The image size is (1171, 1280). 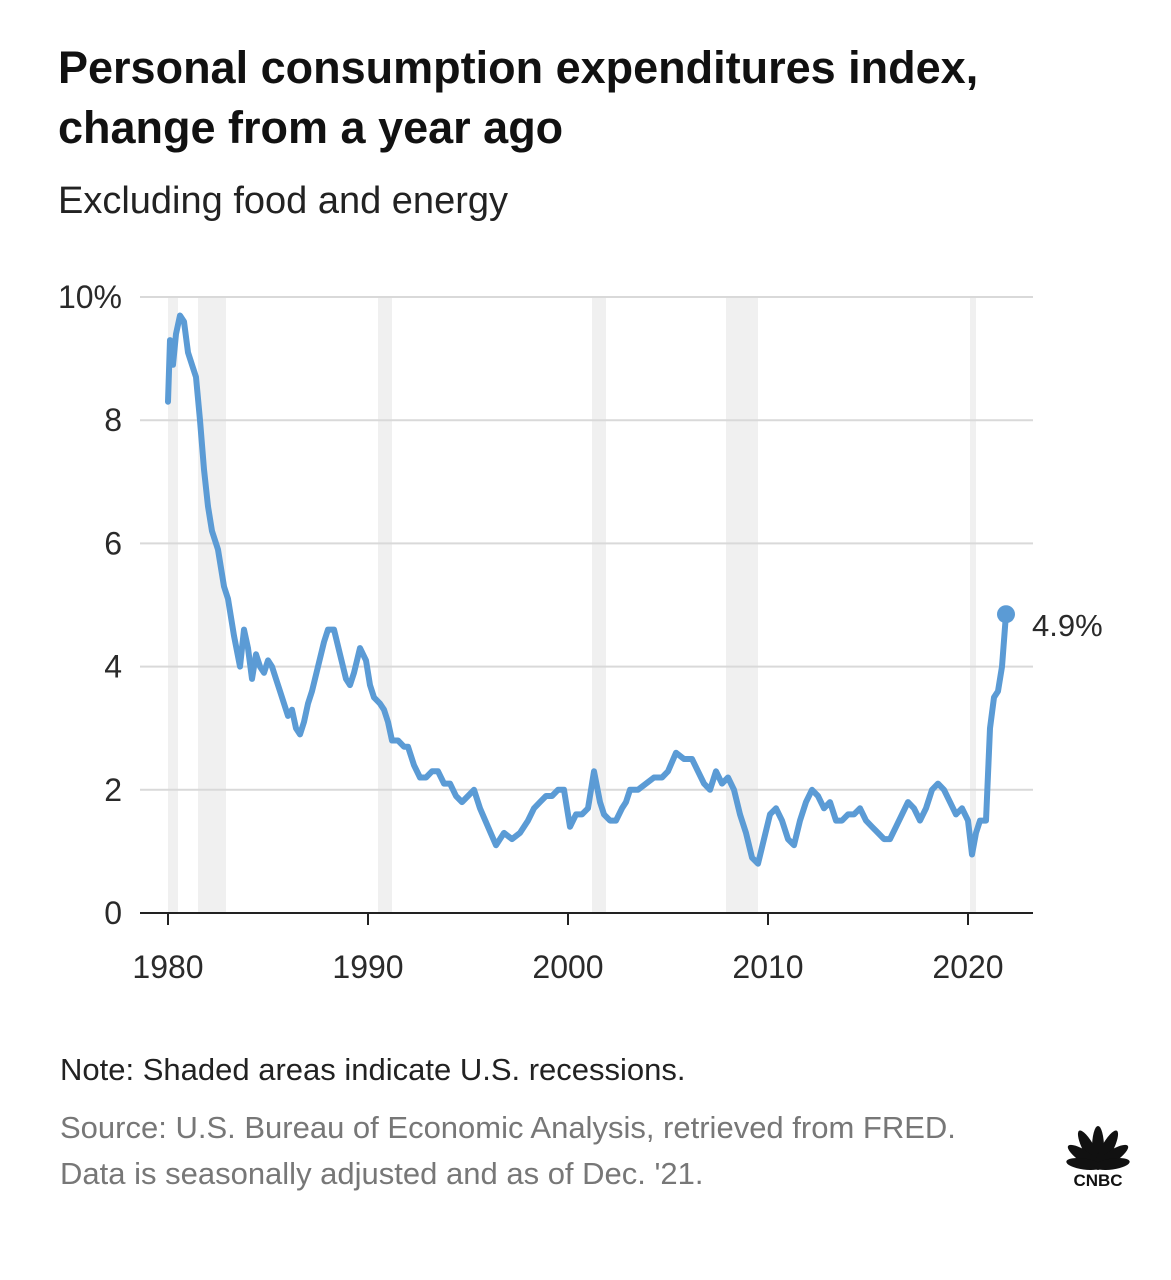 I want to click on x-axis, so click(x=586, y=918).